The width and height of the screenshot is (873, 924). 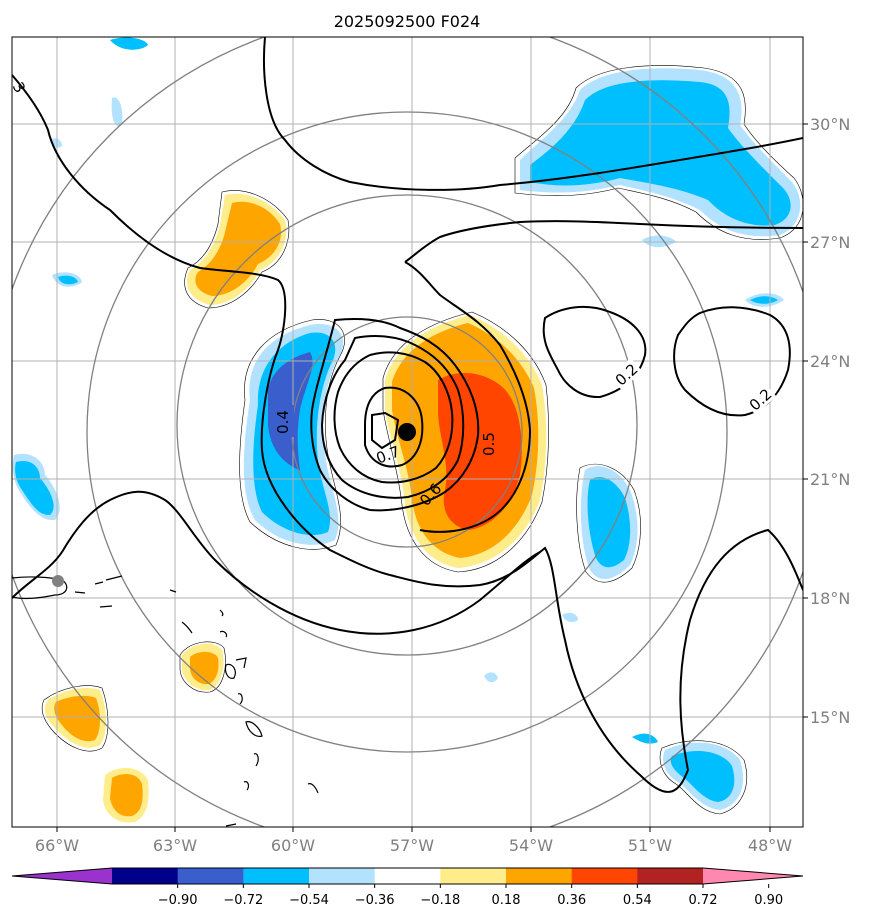 What do you see at coordinates (531, 845) in the screenshot?
I see `lon-tick-label: 54°W` at bounding box center [531, 845].